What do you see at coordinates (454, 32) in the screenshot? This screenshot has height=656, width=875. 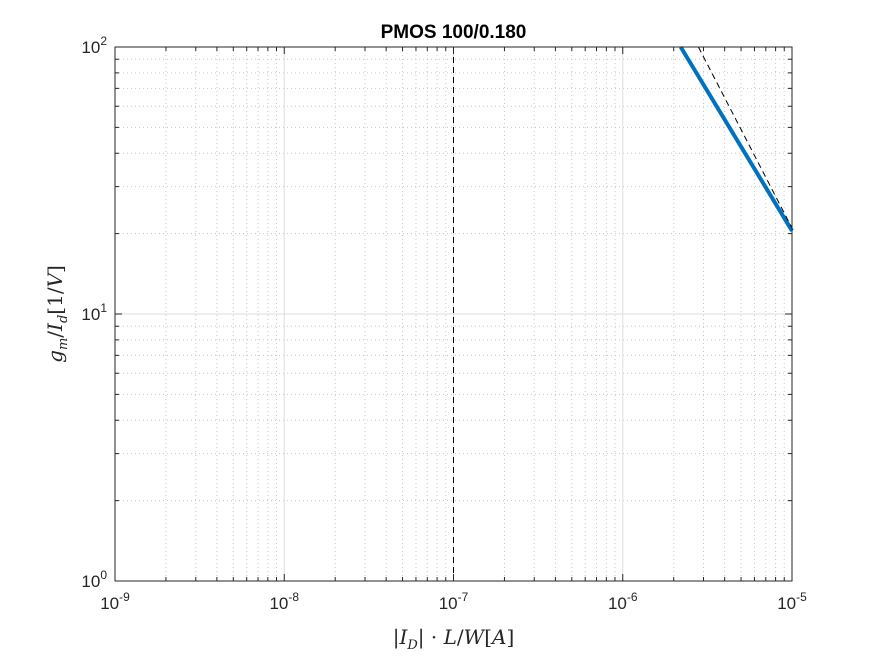 I see `chart-title: PMOS 100/0.180` at bounding box center [454, 32].